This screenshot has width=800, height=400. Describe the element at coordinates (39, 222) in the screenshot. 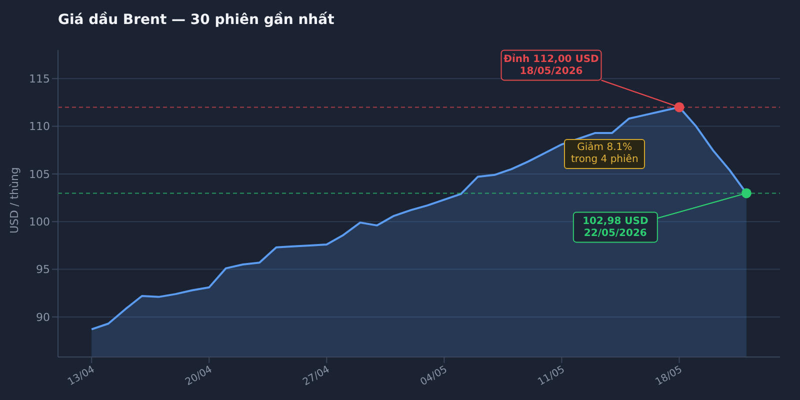

I see `y-tick-label: 100` at that location.